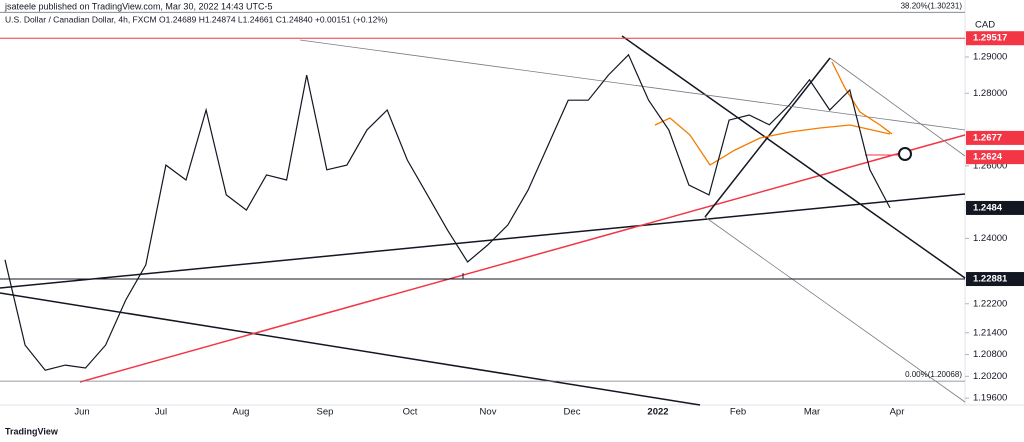  I want to click on legend-label: CAD, so click(985, 25).